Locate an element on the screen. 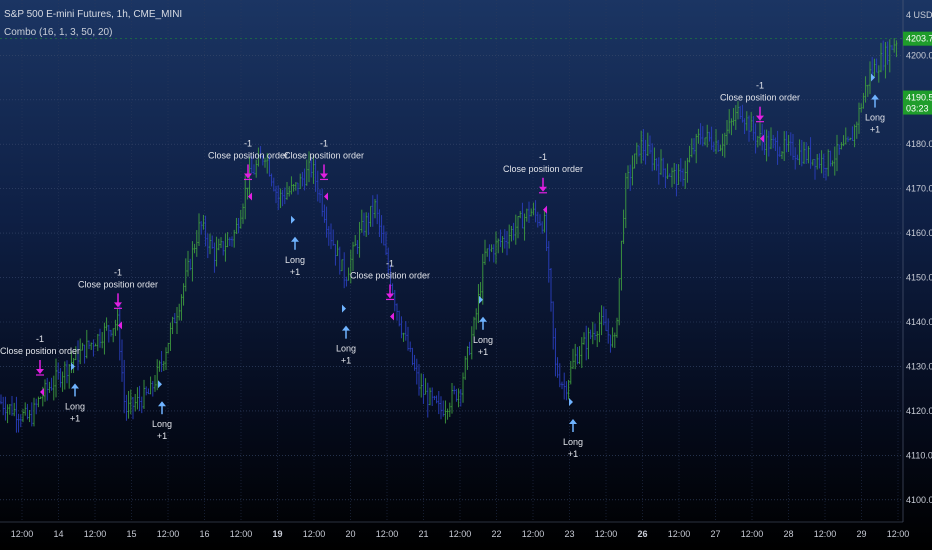  time-tick-label: 29 is located at coordinates (861, 534).